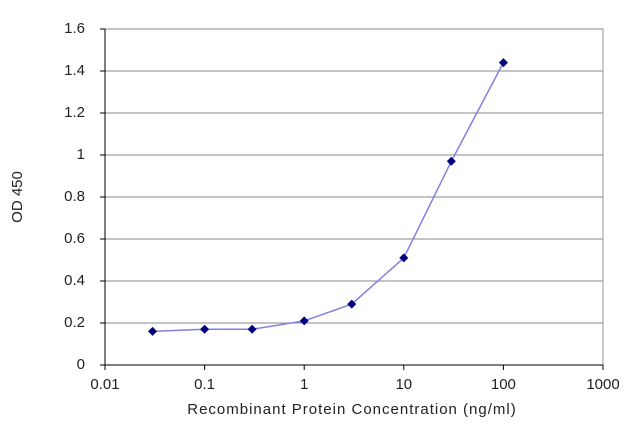 This screenshot has height=427, width=640. I want to click on y-tick-label: 0, so click(81, 364).